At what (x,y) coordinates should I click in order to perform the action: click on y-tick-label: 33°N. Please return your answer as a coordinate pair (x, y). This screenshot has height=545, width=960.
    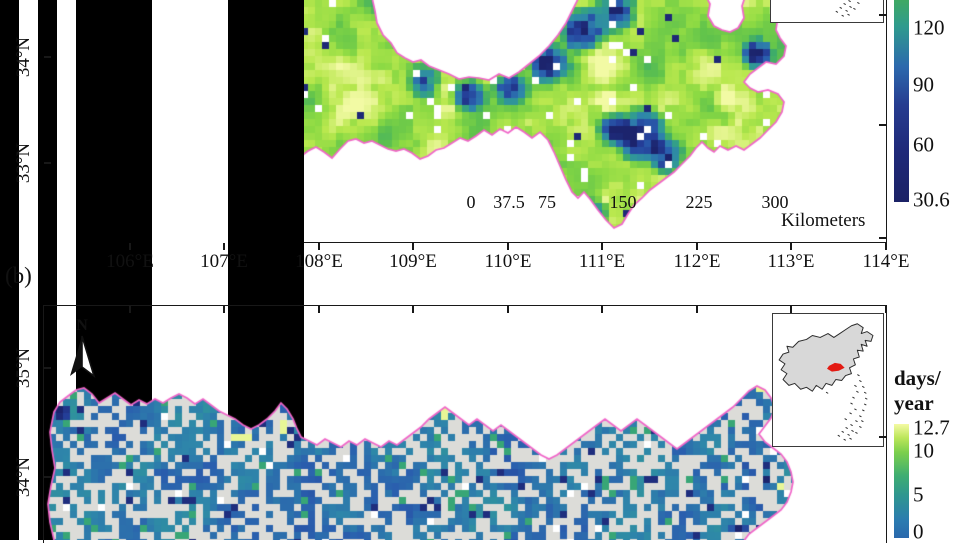
    Looking at the image, I should click on (23, 163).